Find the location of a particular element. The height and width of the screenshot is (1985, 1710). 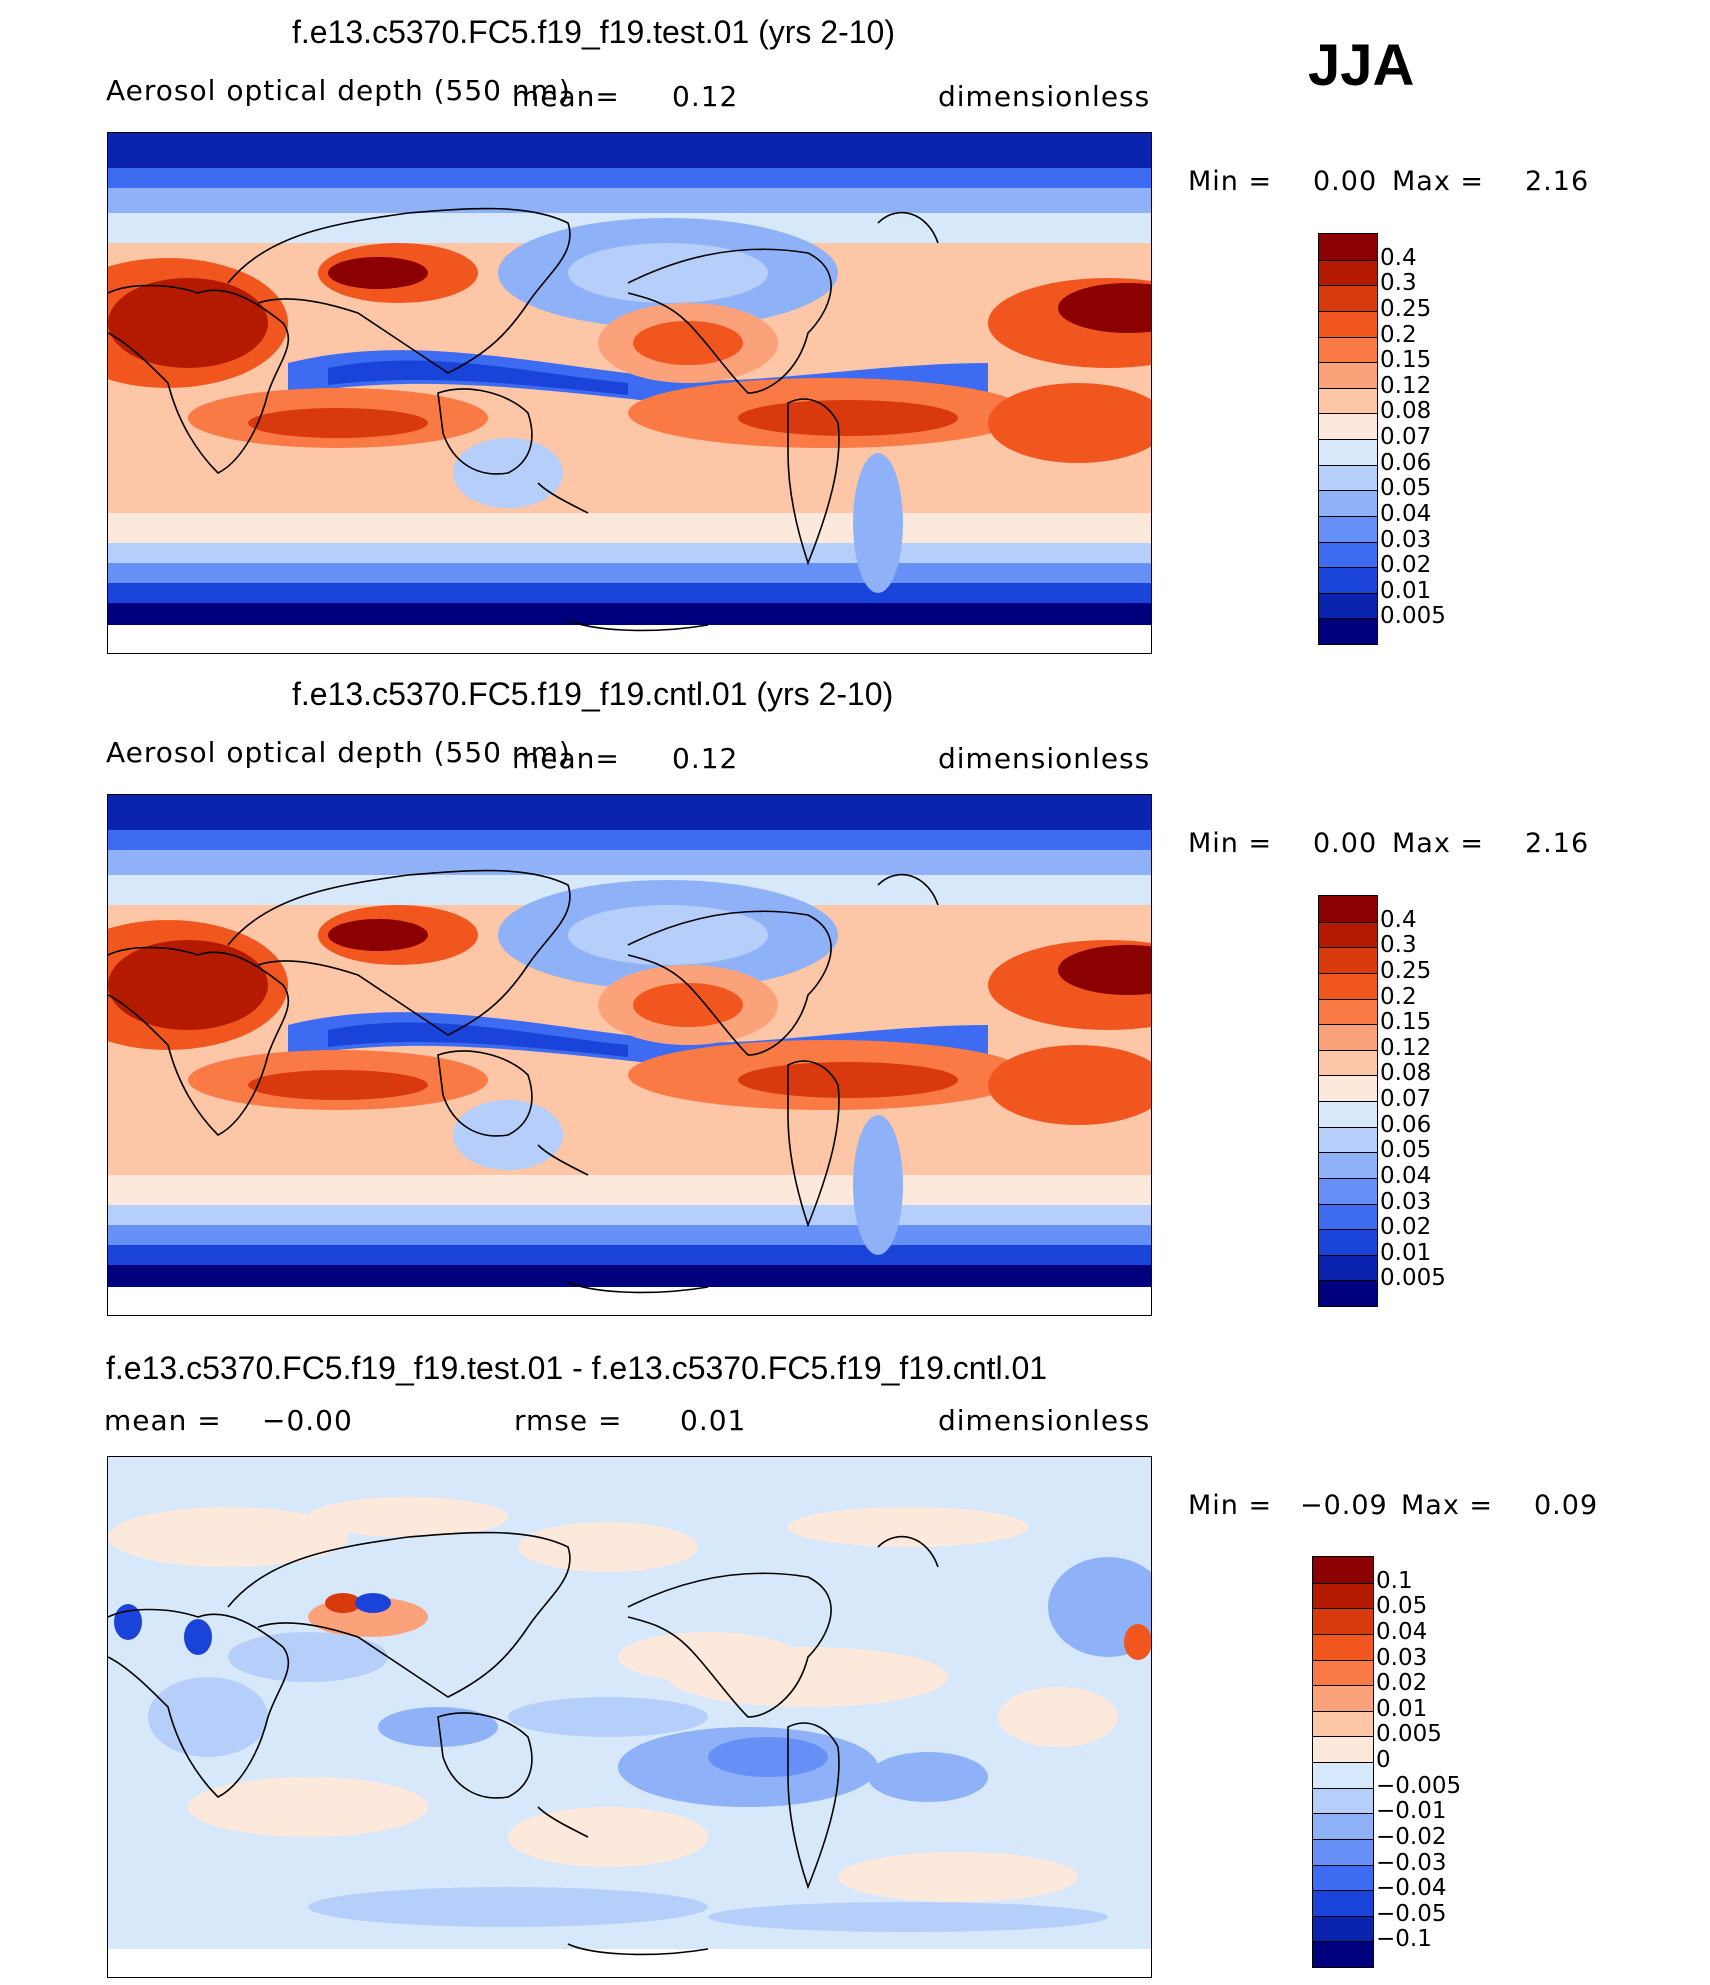

panel1-max-label: Max = is located at coordinates (1438, 181).